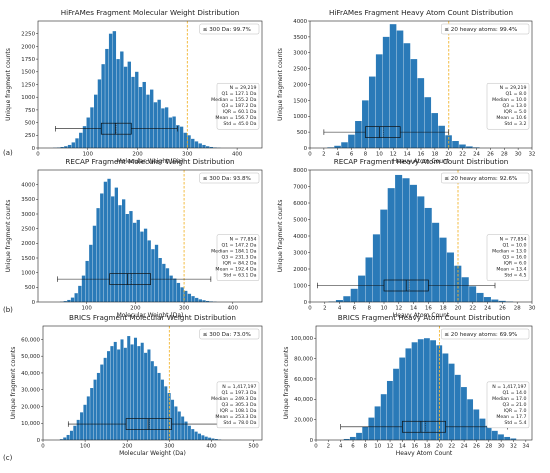 The height and width of the screenshot is (473, 550). Describe the element at coordinates (227, 179) in the screenshot. I see `threshold-annotation: ≤ 300 Da: 93.8%` at that location.